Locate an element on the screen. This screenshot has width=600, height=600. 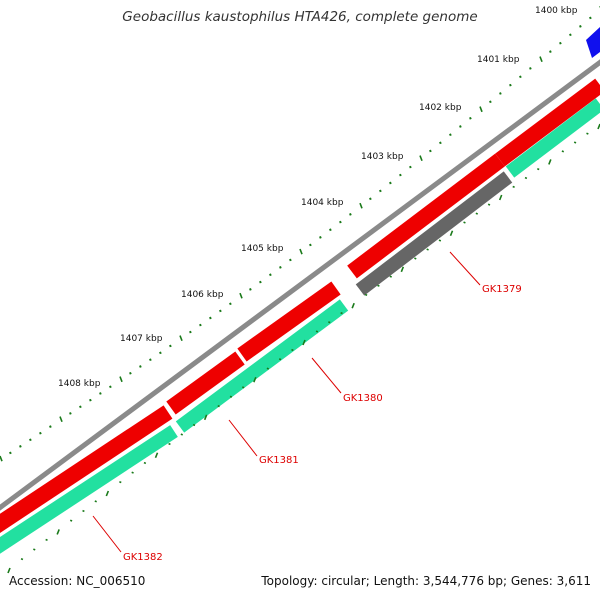
pseudo-feature is located at coordinates (434, 233).